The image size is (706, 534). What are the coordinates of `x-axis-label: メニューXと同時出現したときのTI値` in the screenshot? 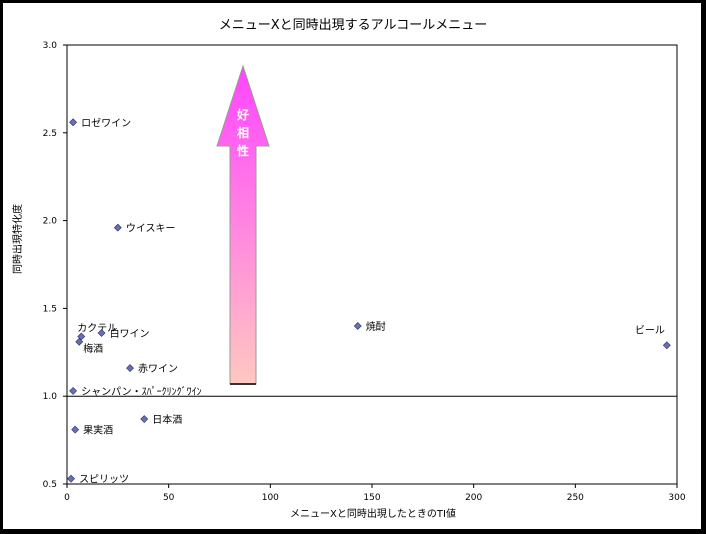 It's located at (373, 513).